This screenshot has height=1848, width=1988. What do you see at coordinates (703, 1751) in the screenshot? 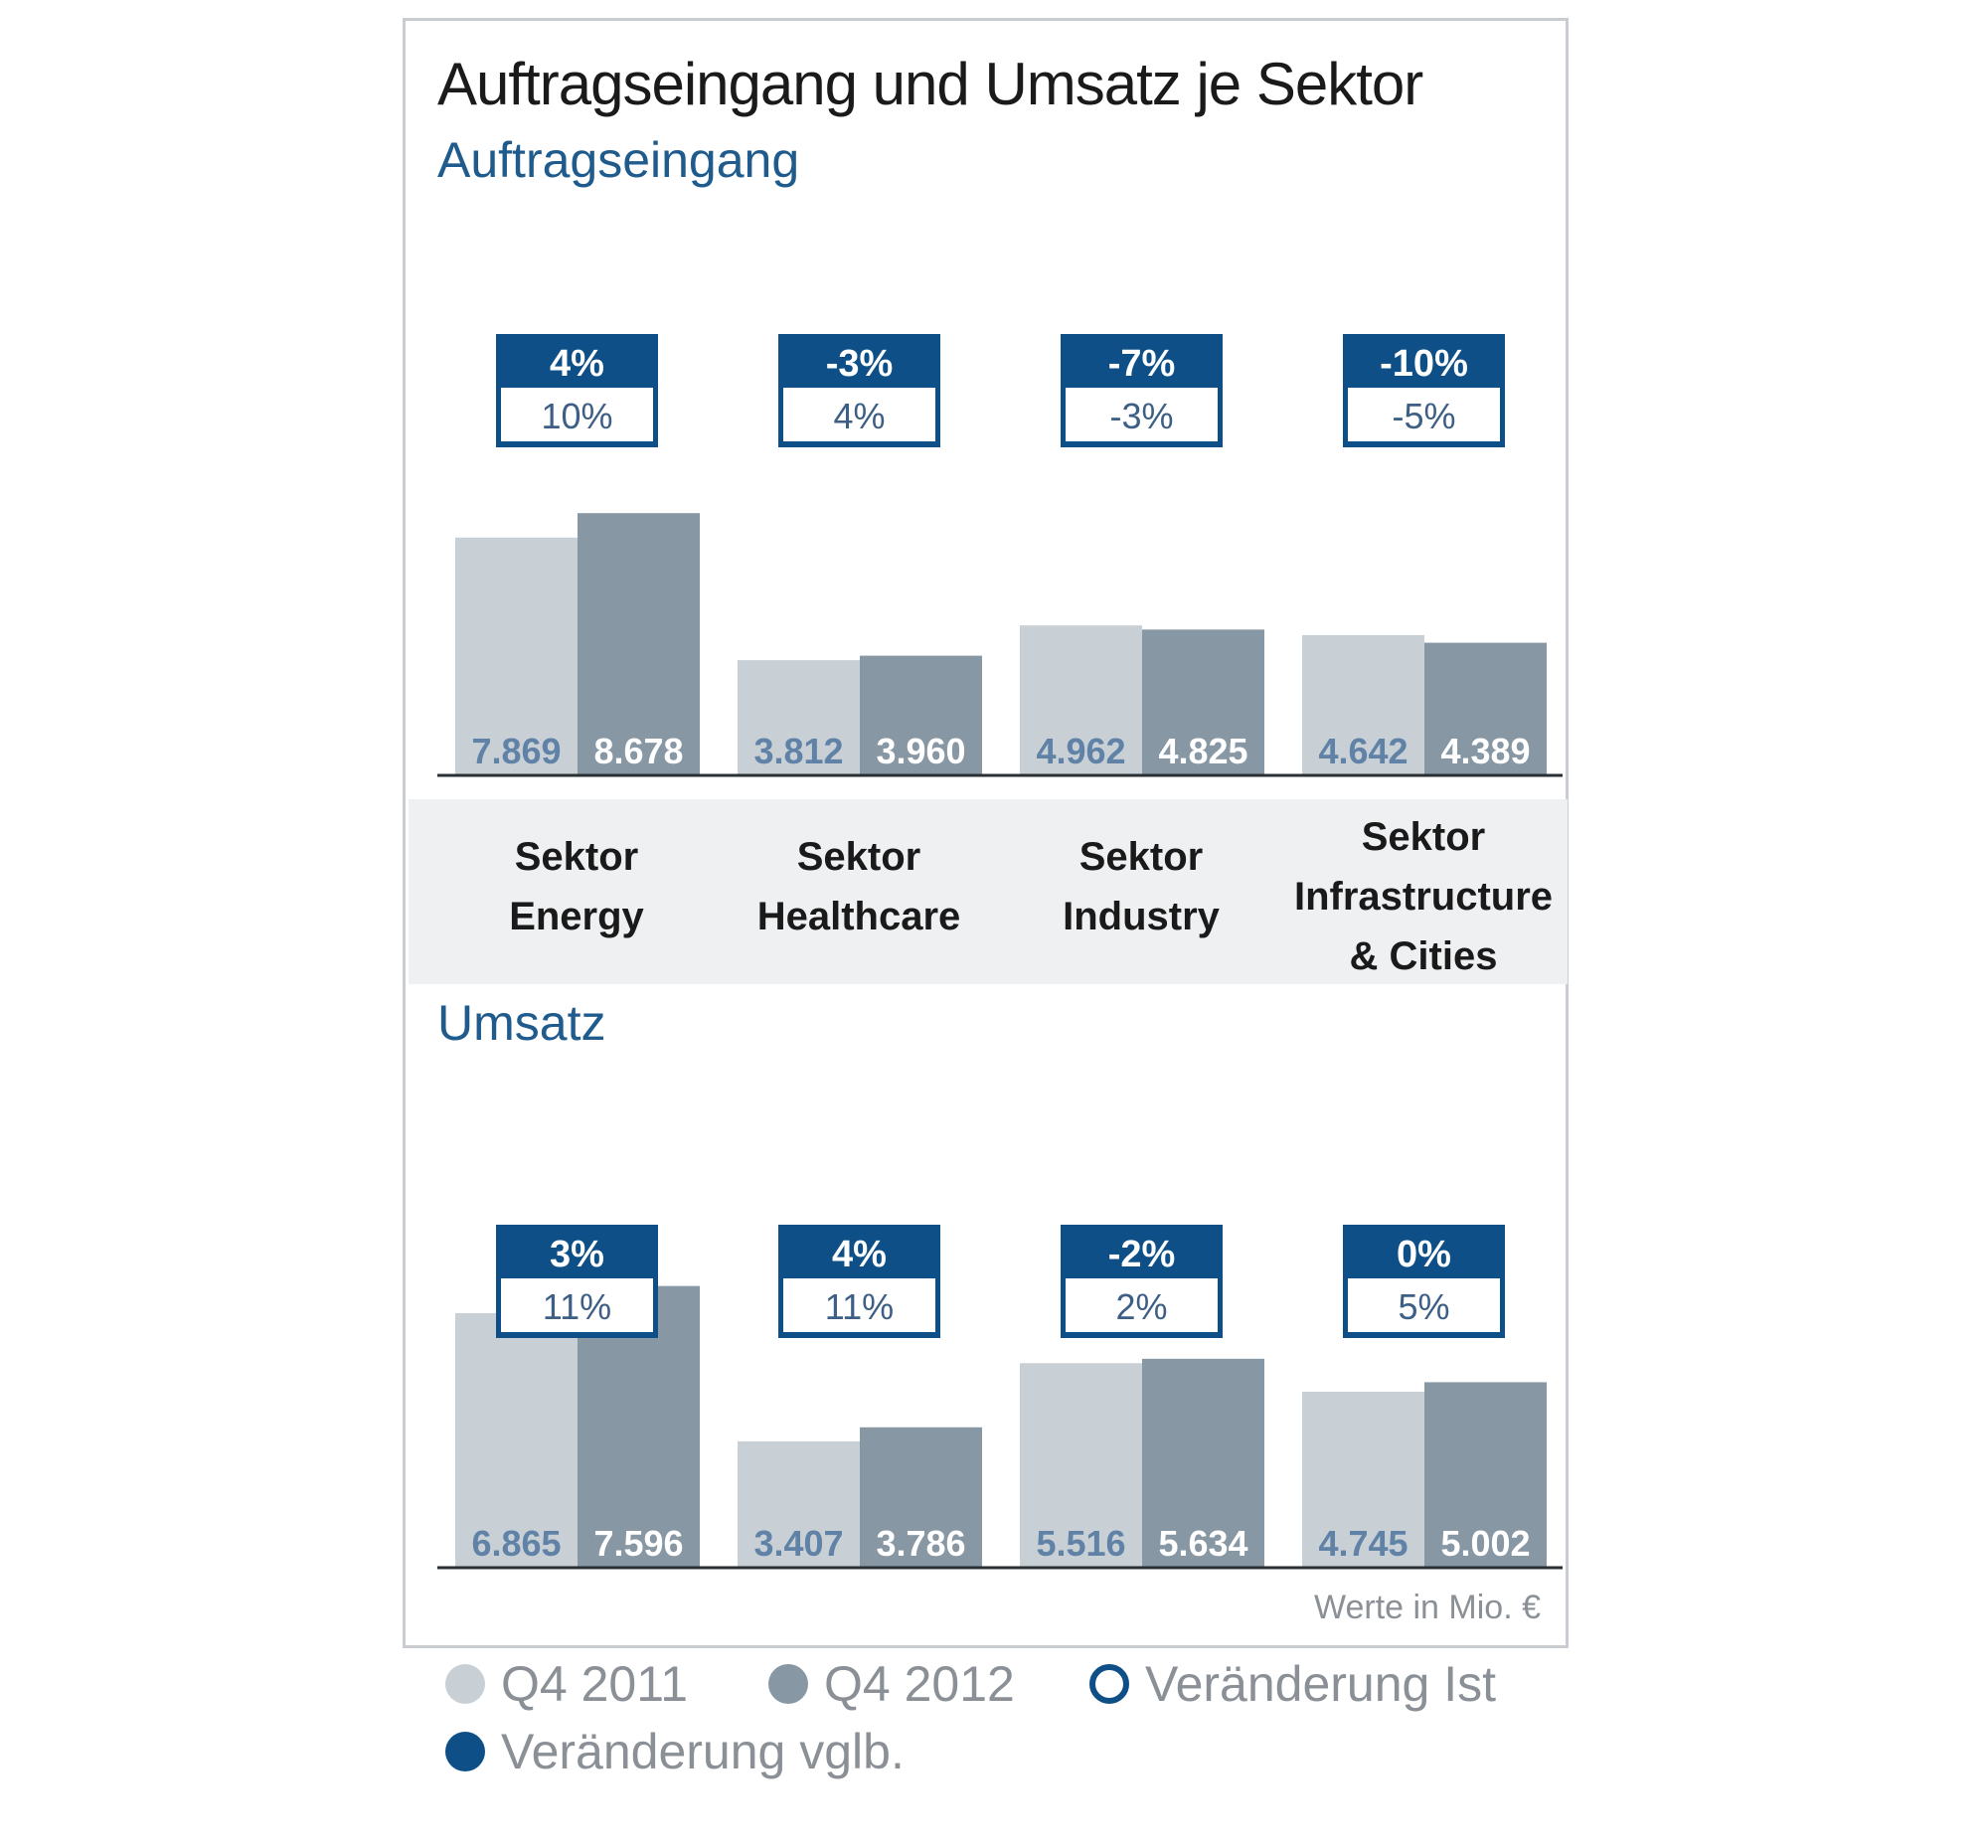
I see `legend-label: Veränderung vglb.` at bounding box center [703, 1751].